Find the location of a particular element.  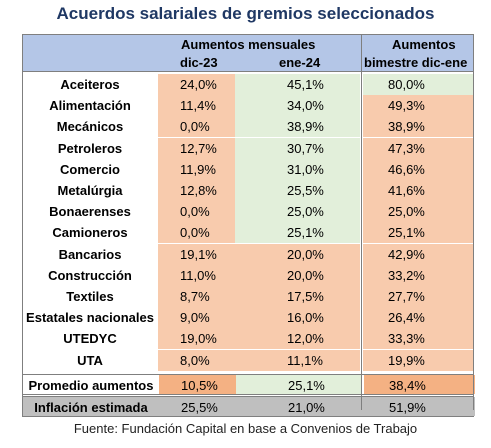

table-row: Aceiteros 24,0% 45,1% 80,0% is located at coordinates (248, 84).